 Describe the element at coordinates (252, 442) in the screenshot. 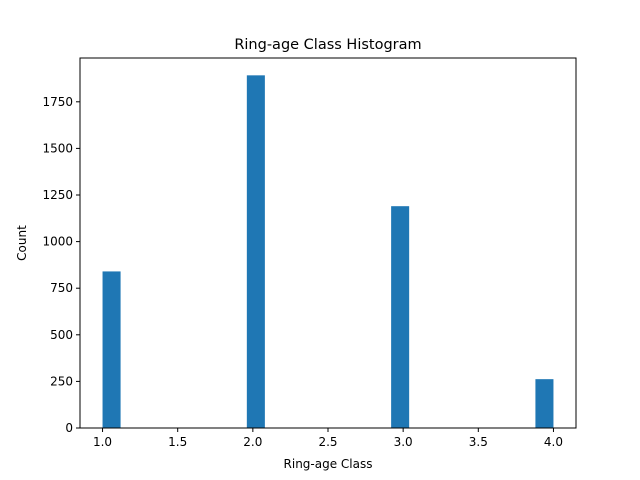

I see `x-tick-label: 2.0` at that location.